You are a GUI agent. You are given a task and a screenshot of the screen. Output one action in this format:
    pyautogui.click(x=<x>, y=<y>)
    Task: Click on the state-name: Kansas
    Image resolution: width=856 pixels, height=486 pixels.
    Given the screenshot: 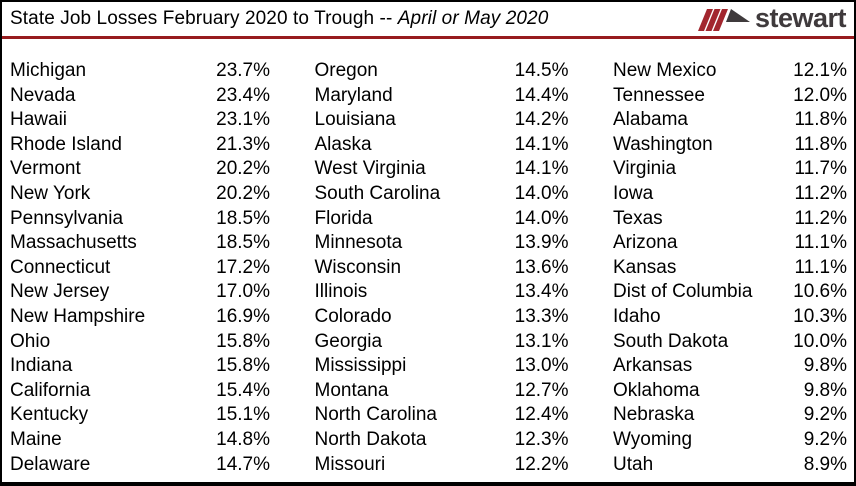 What is the action you would take?
    pyautogui.click(x=645, y=267)
    